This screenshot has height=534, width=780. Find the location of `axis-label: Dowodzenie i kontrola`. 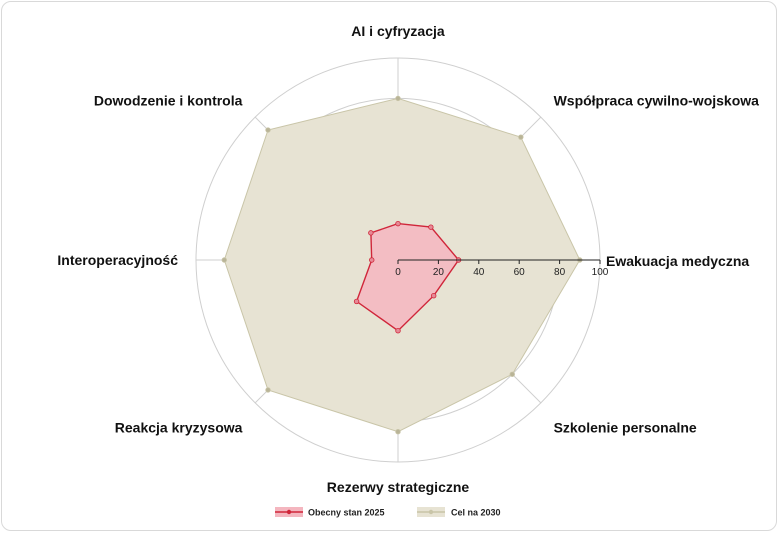

axis-label: Dowodzenie i kontrola is located at coordinates (168, 100).